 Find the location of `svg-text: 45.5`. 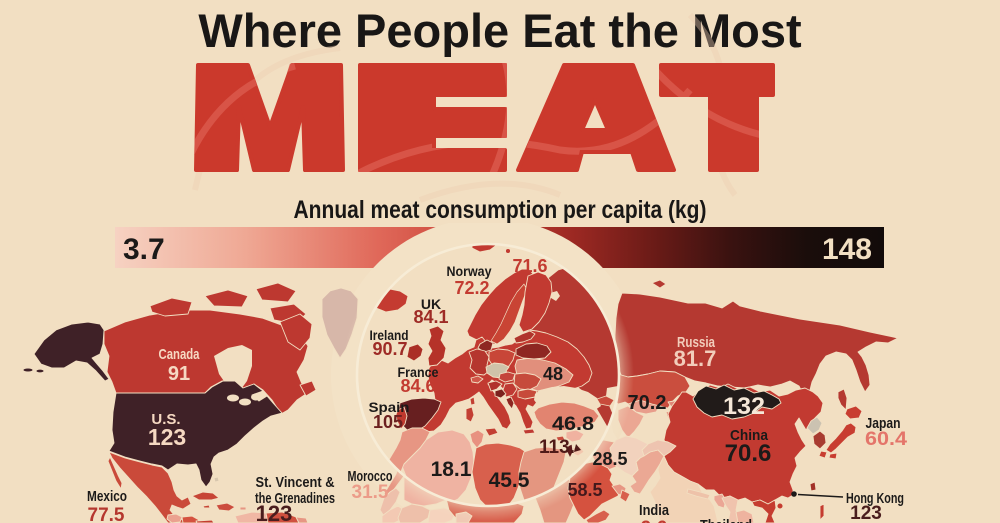

svg-text: 45.5 is located at coordinates (509, 480).